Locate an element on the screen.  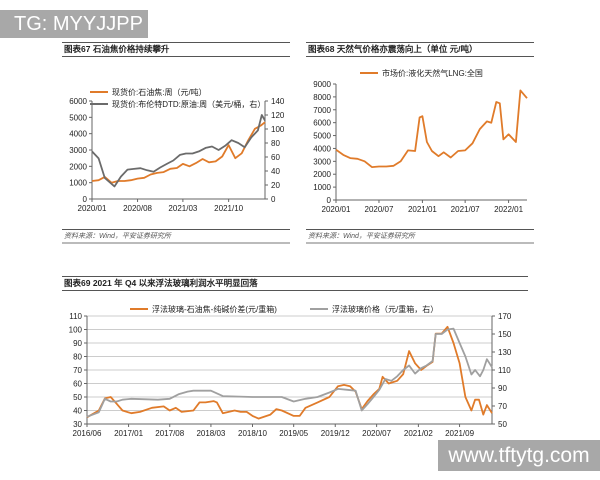
watermark-bottom: www.tftytg.com is located at coordinates (519, 455).